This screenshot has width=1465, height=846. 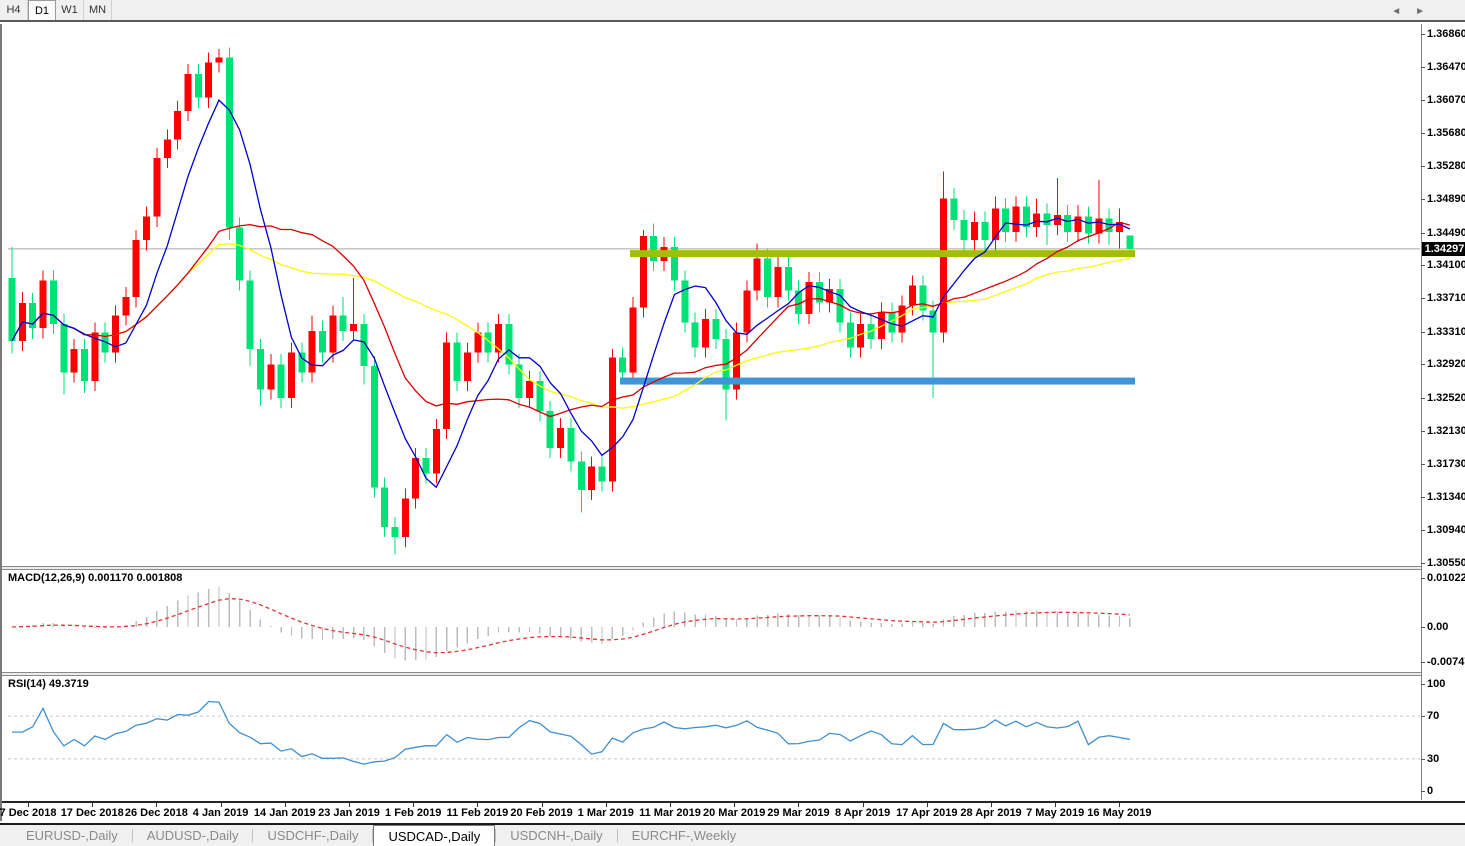 I want to click on price-axis-label: 1.36070, so click(x=1446, y=100).